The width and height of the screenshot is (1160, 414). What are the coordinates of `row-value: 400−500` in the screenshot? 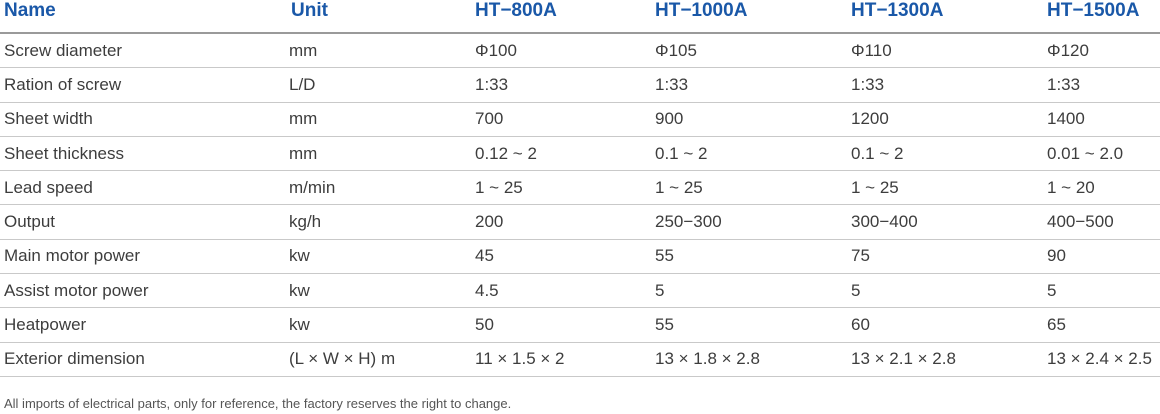 It's located at (1102, 222).